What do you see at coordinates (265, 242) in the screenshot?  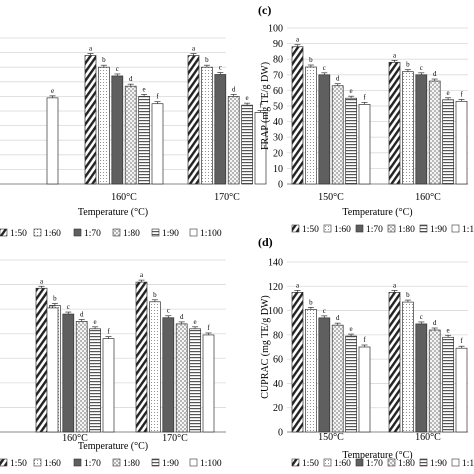 I see `panel-label: (d)` at bounding box center [265, 242].